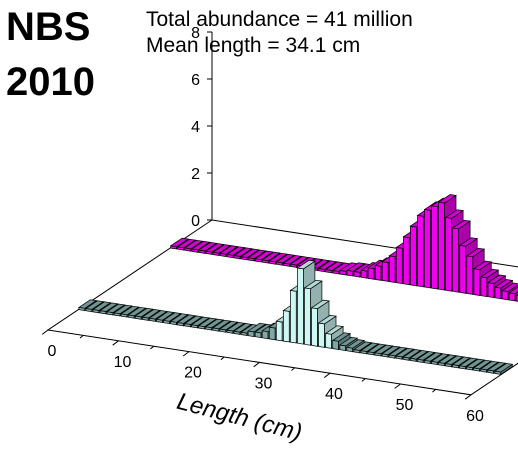 This screenshot has height=457, width=518. I want to click on subtitle-abundance: Total abundance = 41 million, so click(279, 19).